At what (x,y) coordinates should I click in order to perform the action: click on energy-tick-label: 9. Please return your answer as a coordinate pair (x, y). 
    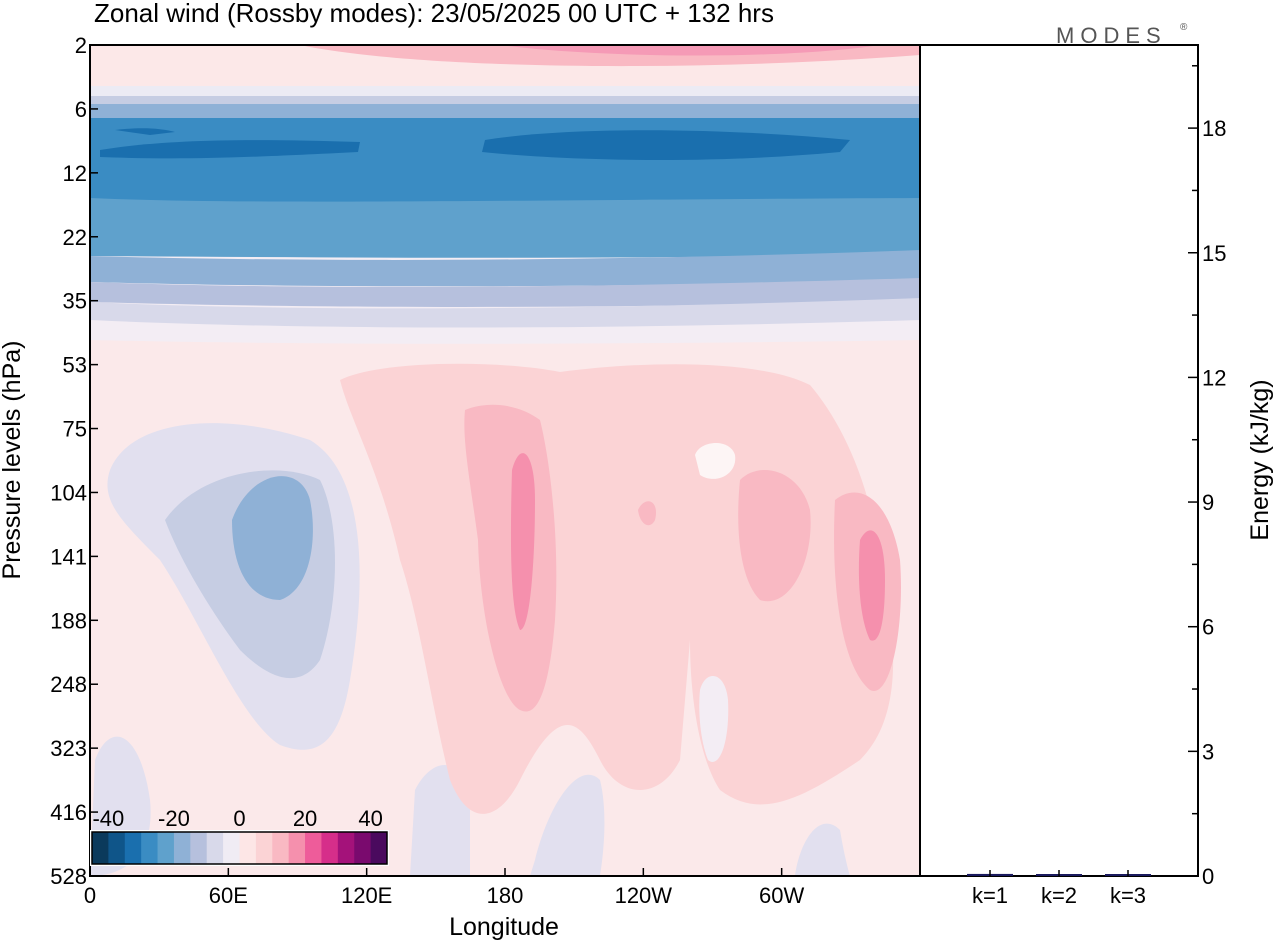
    Looking at the image, I should click on (1208, 502).